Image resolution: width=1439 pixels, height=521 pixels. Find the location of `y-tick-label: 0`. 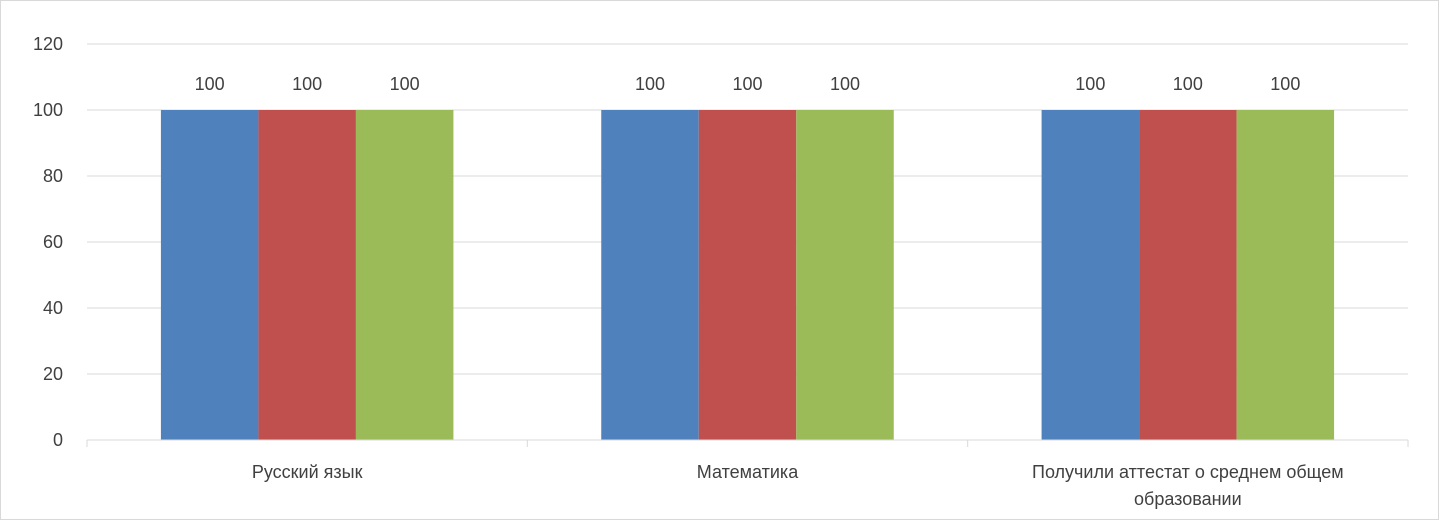

y-tick-label: 0 is located at coordinates (58, 440).